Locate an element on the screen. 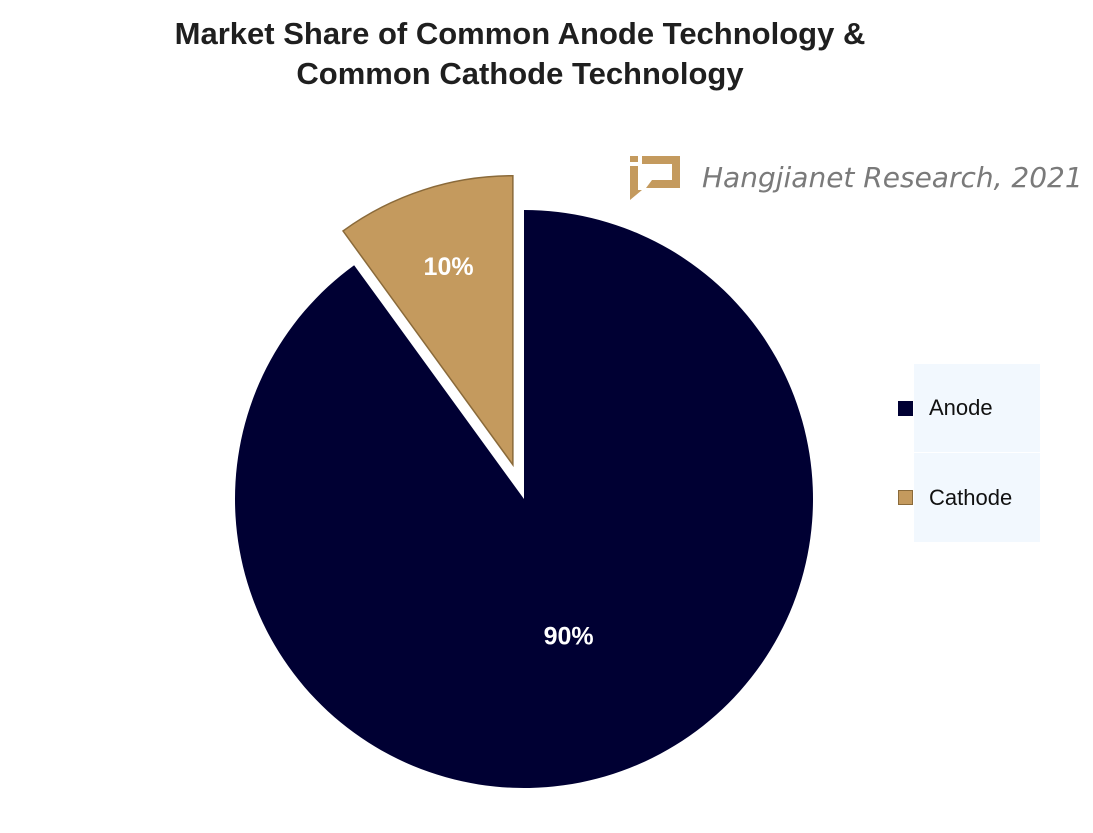 Image resolution: width=1093 pixels, height=833 pixels. legend-swatch-anode is located at coordinates (905, 408).